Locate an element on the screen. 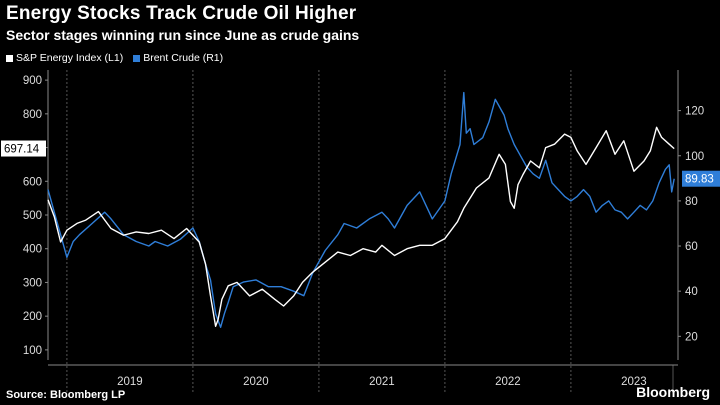 This screenshot has height=405, width=720. left-tick-label: 800 is located at coordinates (32, 115).